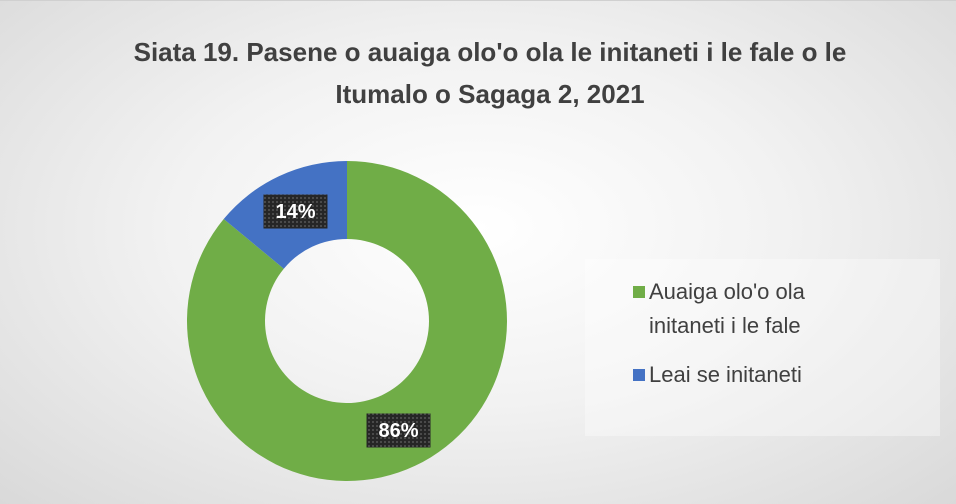  What do you see at coordinates (727, 308) in the screenshot?
I see `legend-label: Auaiga olo'o ola initaneti i le fale` at bounding box center [727, 308].